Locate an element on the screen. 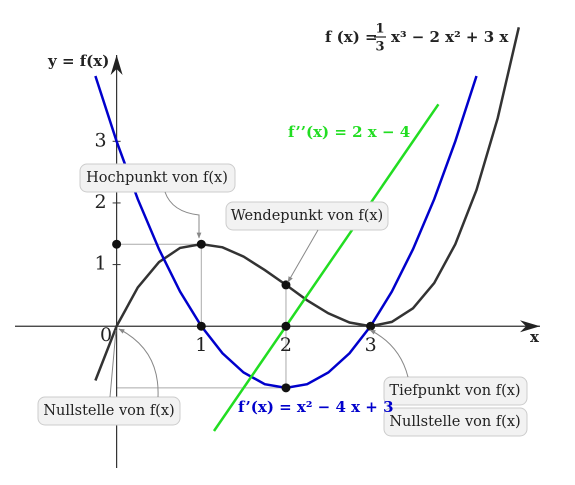 This screenshot has height=485, width=575. x-tick-label: 1 is located at coordinates (201, 345).